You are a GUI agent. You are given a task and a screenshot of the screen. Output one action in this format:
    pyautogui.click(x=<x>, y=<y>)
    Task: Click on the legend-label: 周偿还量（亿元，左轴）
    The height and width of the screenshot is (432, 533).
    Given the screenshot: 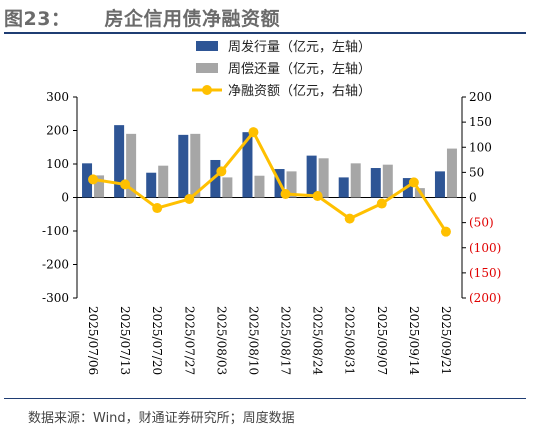 What is the action you would take?
    pyautogui.click(x=299, y=69)
    